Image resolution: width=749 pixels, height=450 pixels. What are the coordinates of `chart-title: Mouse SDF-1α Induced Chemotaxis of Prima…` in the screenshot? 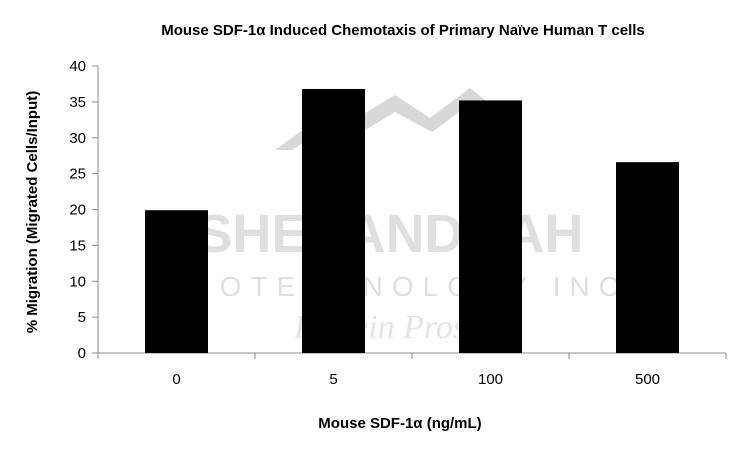 It's located at (403, 30).